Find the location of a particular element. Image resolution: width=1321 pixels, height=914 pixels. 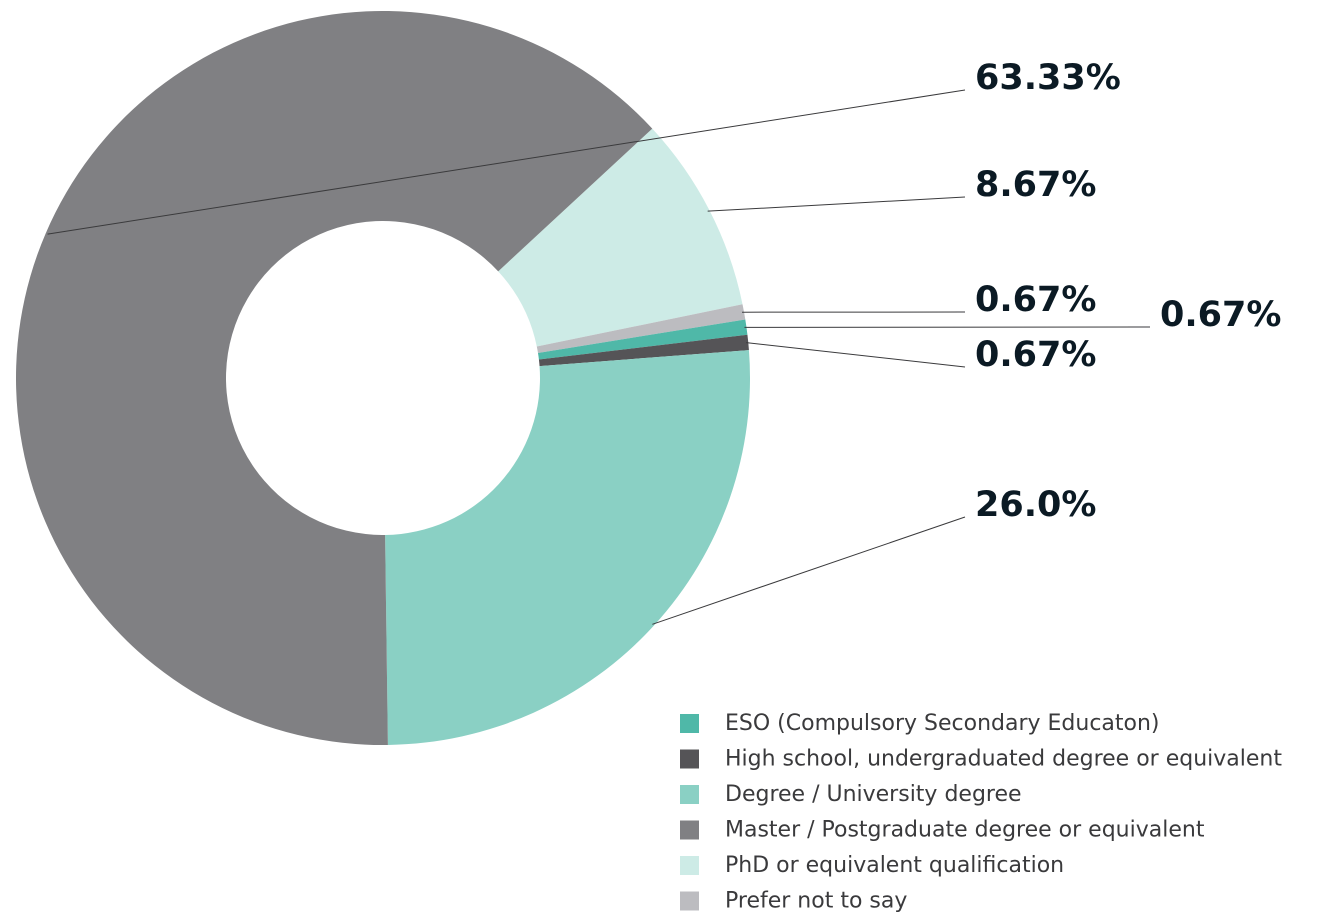

legend-label: ESO (Compulsory Secondary Educaton) is located at coordinates (942, 723).